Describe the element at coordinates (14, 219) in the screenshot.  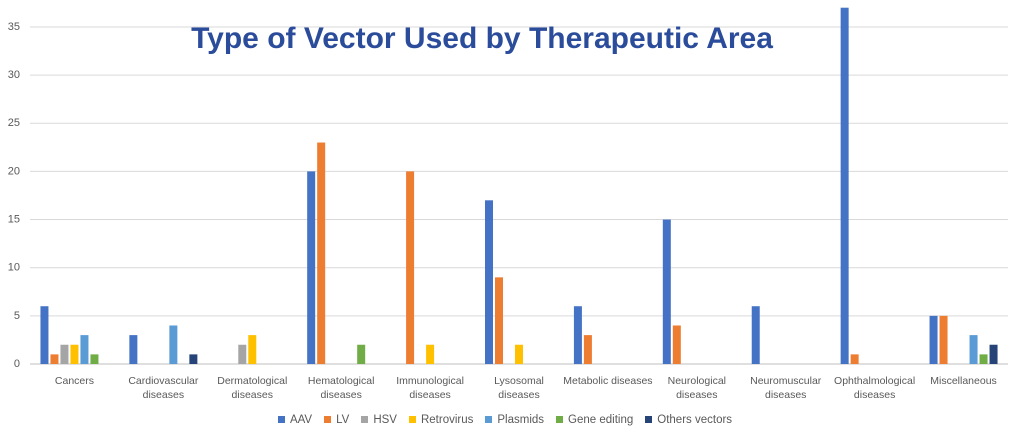
I see `y-tick-label: 15` at that location.